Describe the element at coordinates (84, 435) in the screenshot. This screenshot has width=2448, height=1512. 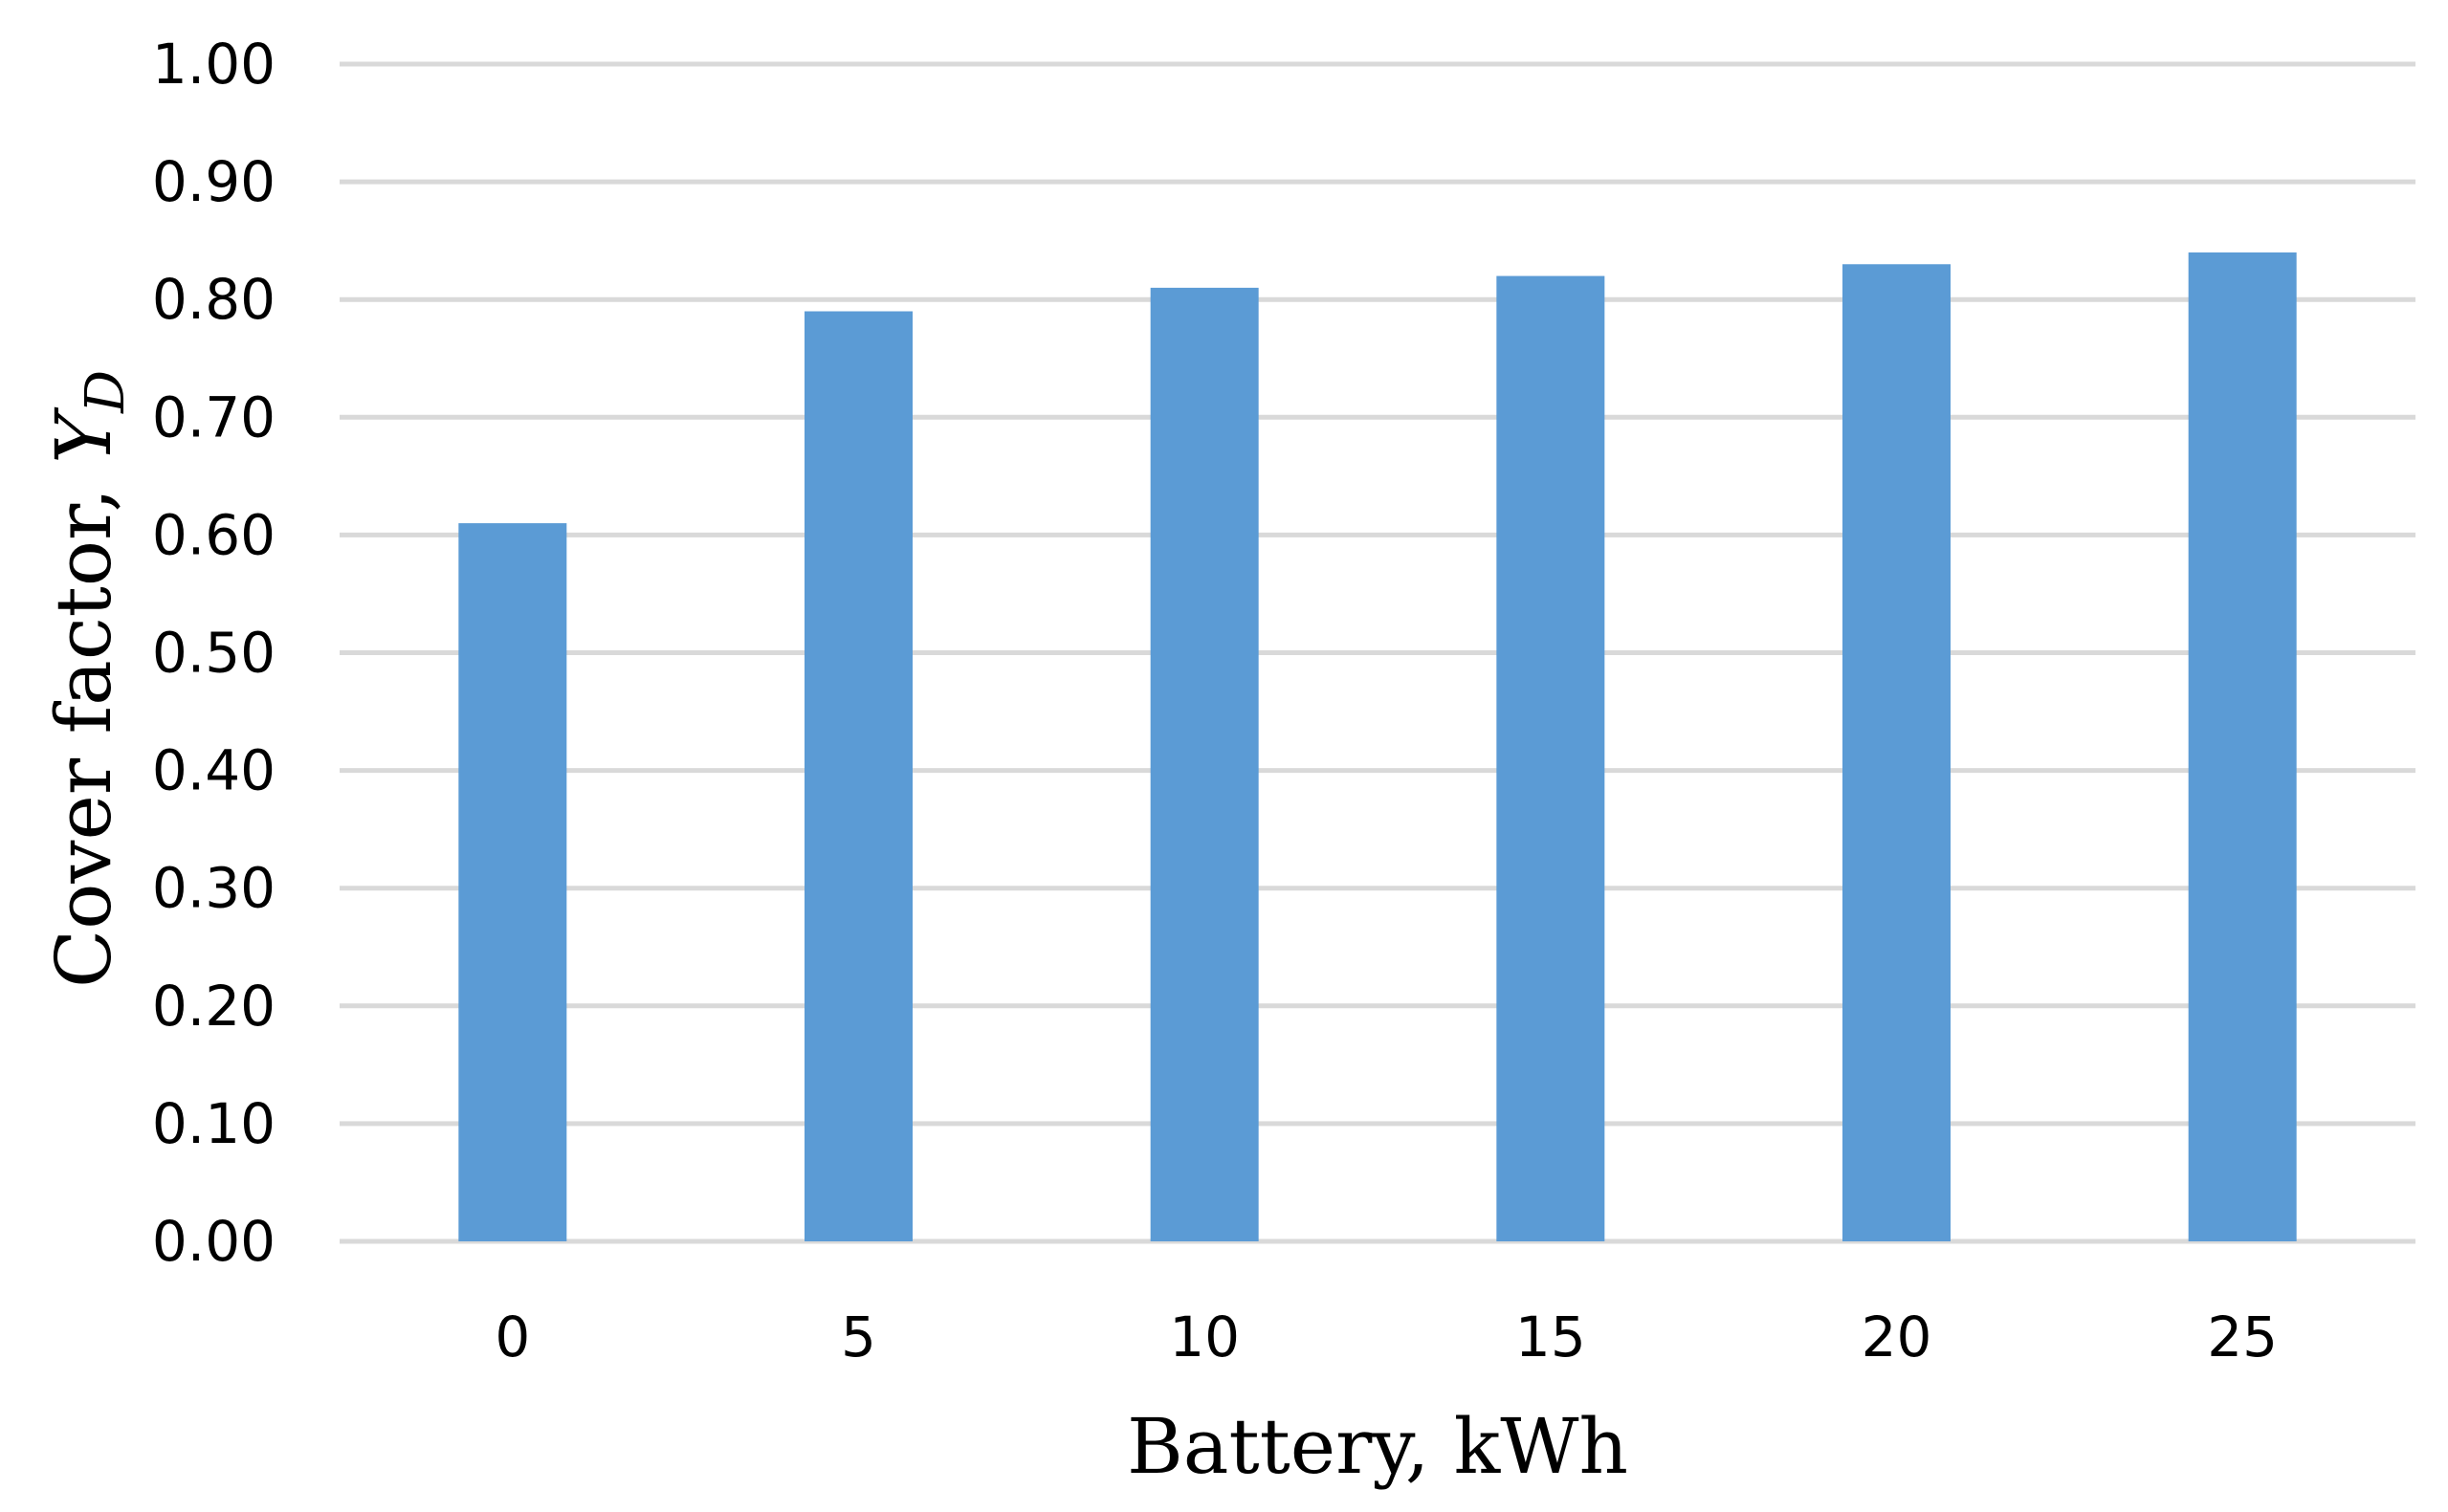
I see `y-axis-title-symbol: Y` at that location.